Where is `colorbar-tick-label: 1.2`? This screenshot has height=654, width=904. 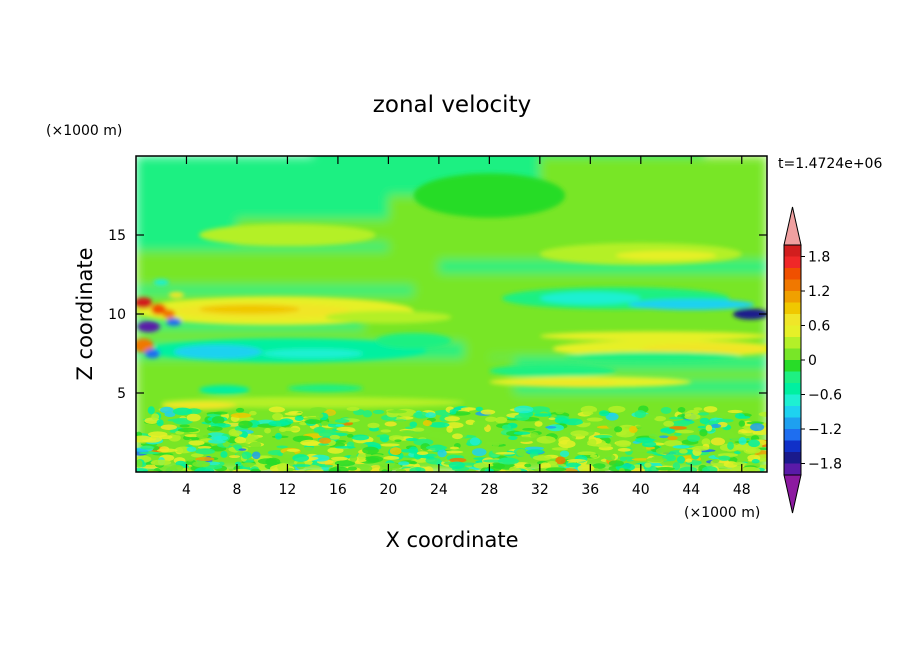 colorbar-tick-label: 1.2 is located at coordinates (819, 292).